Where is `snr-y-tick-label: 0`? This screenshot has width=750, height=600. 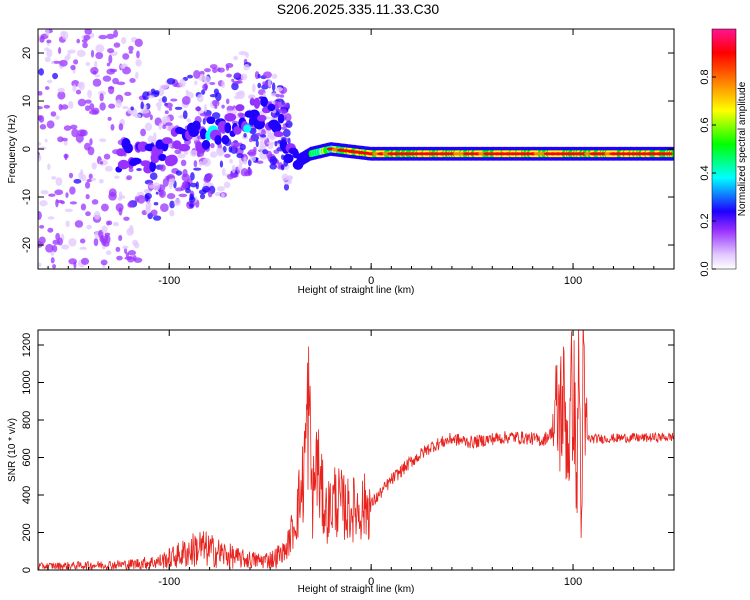 snr-y-tick-label: 0 is located at coordinates (27, 570).